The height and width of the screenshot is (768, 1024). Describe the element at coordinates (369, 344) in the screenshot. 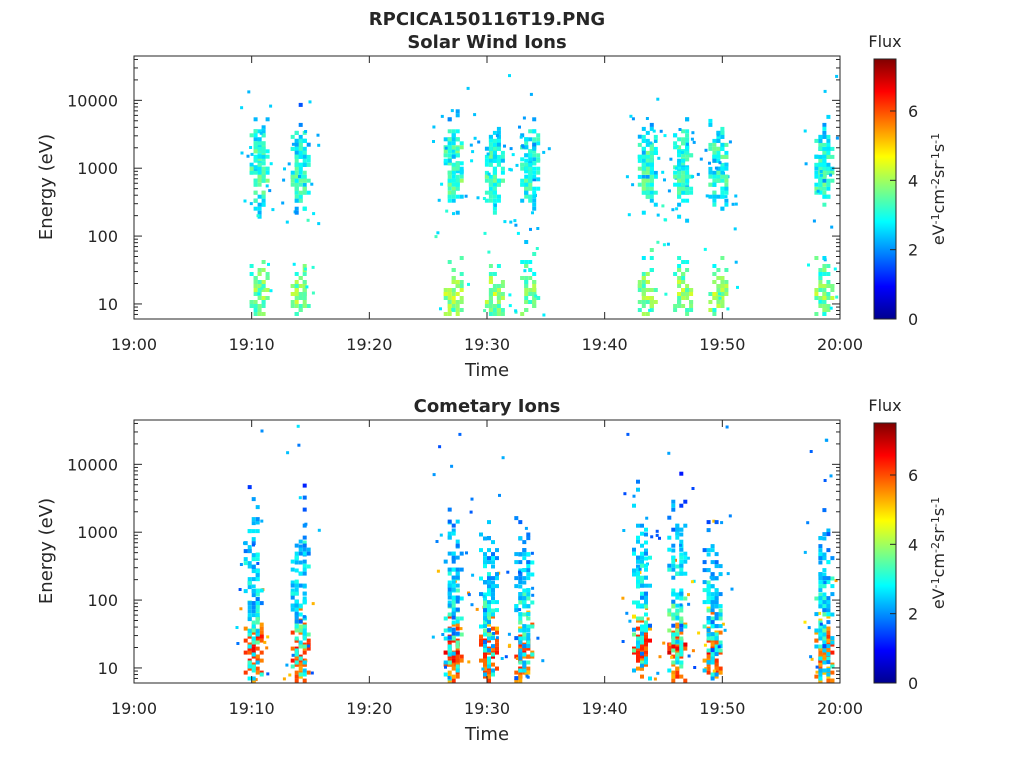

I see `x-tick-label: 19:20` at that location.